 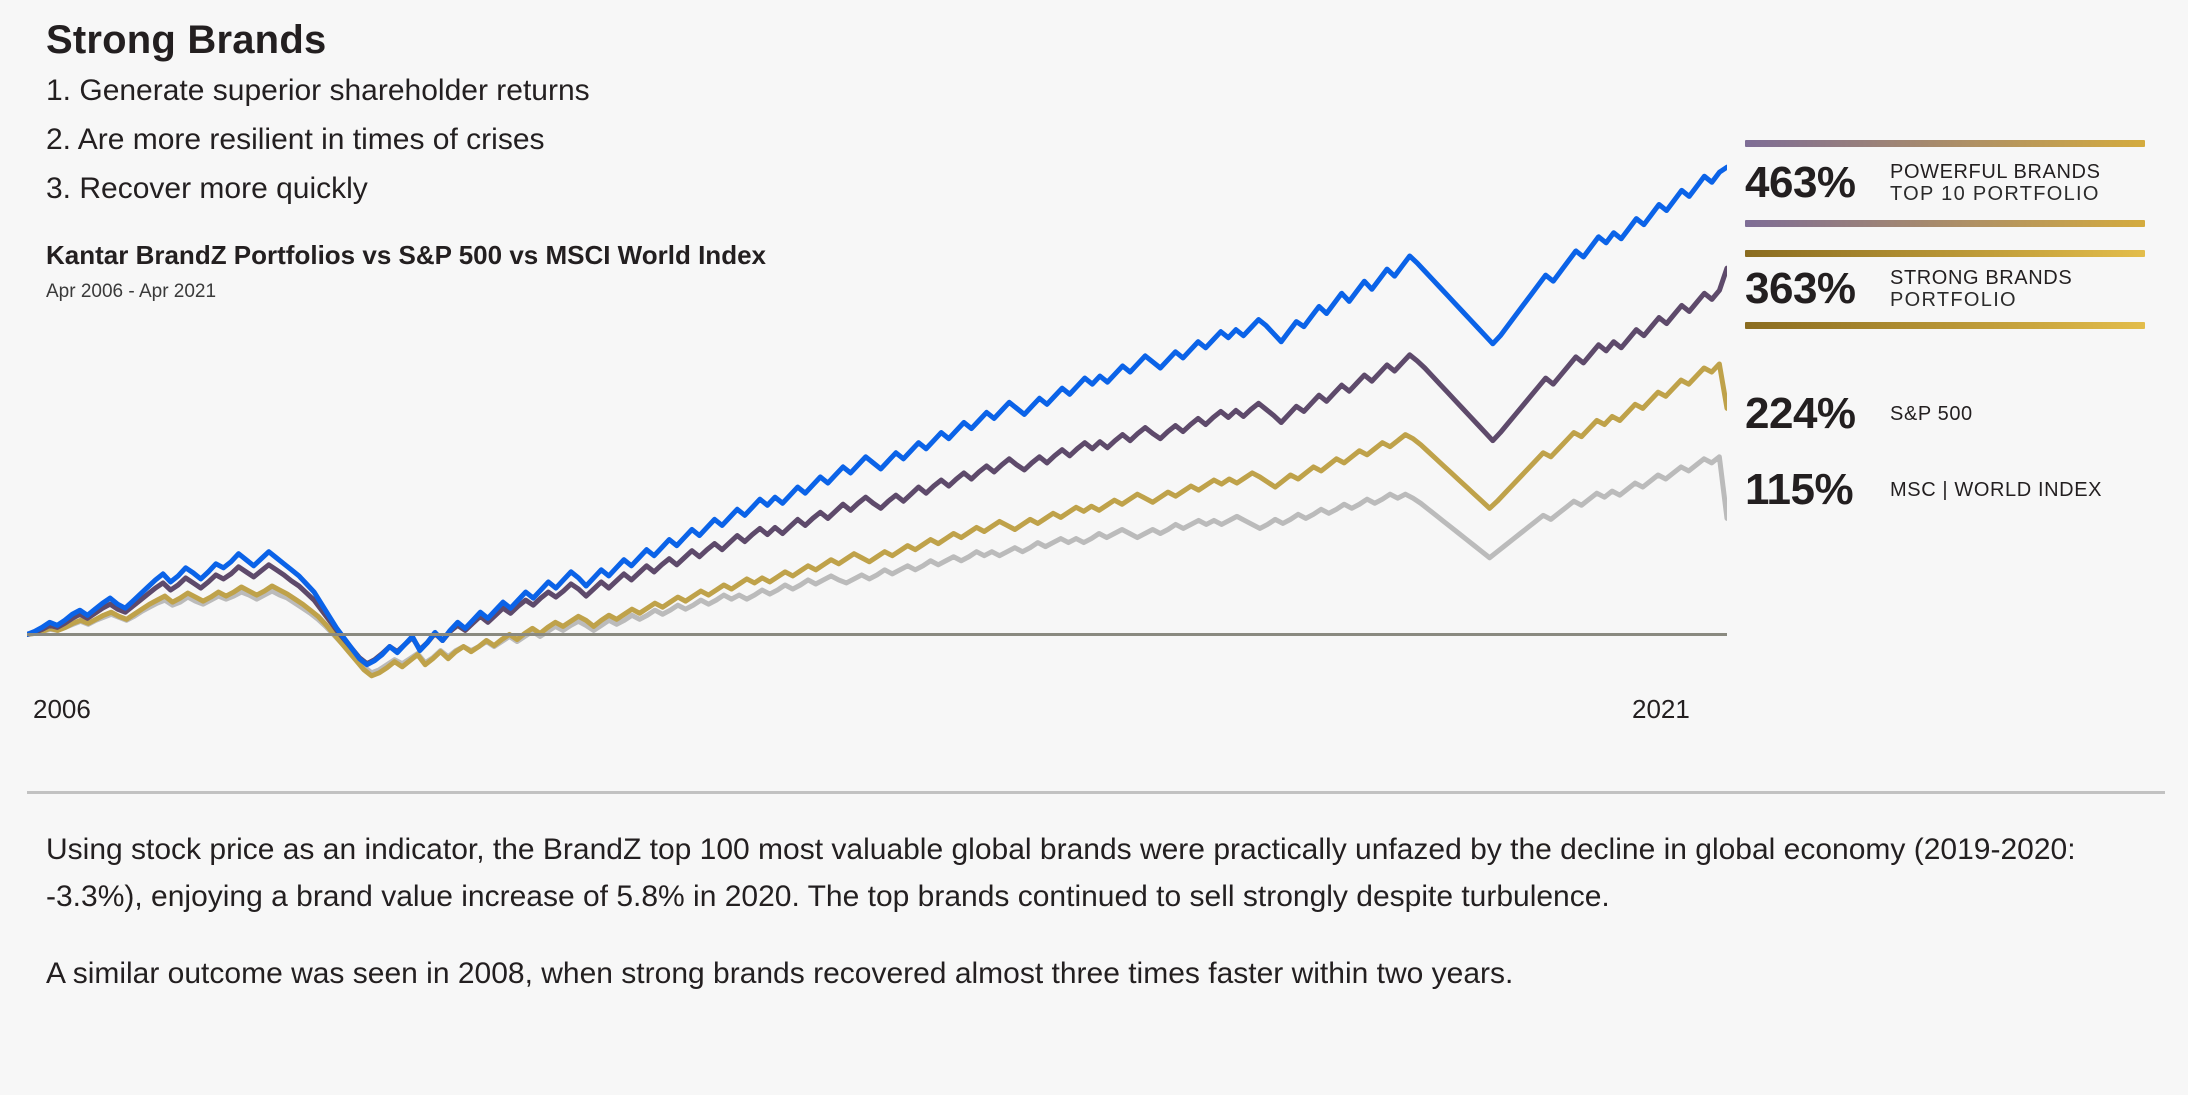 What do you see at coordinates (131, 291) in the screenshot?
I see `chart-subtitle: Apr 2006 - Apr 2021` at bounding box center [131, 291].